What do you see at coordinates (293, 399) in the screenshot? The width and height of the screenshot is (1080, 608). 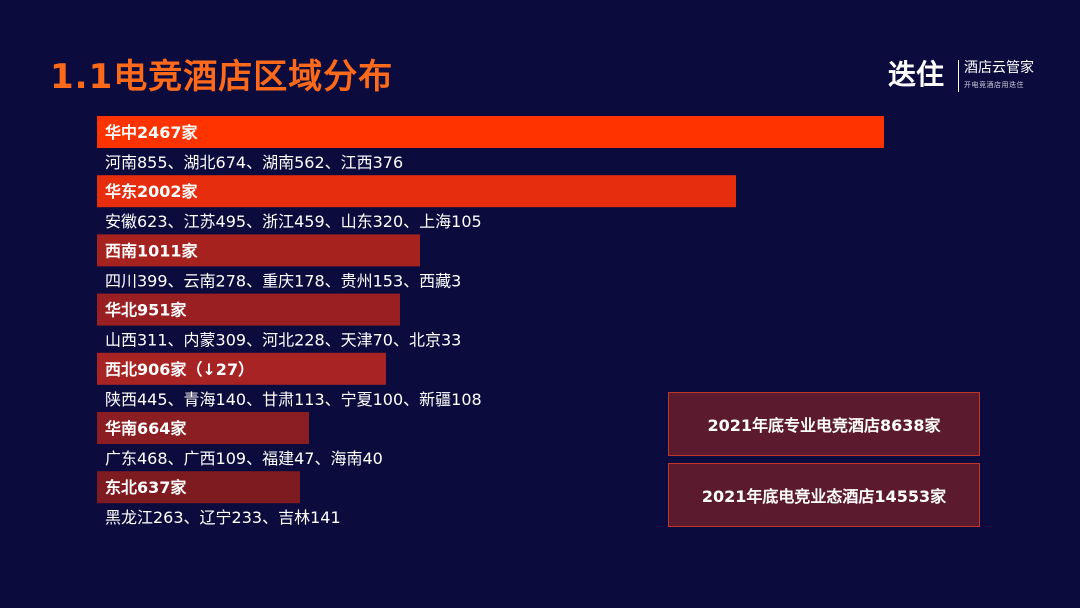 I see `bar-detail-5: 陕西445、青海140、甘肃113、宁夏100、新疆108` at bounding box center [293, 399].